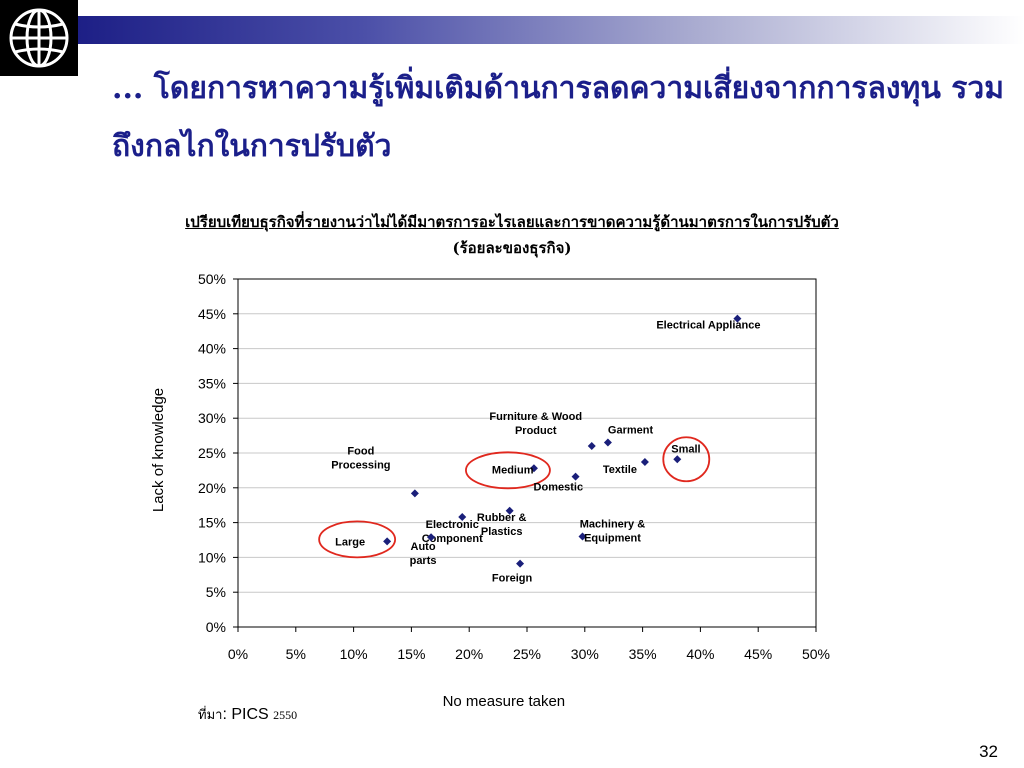 This screenshot has height=768, width=1024. I want to click on x-axis-label: No measure taken, so click(504, 701).